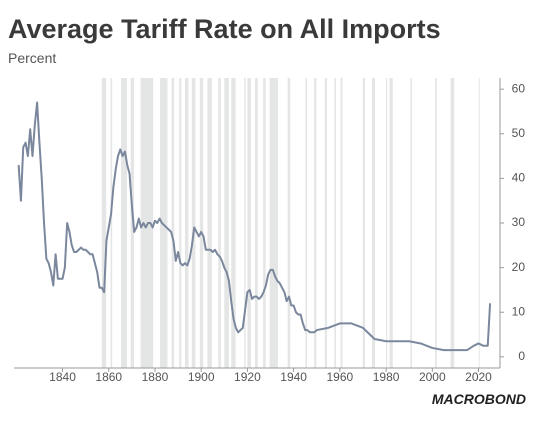 The height and width of the screenshot is (422, 535). What do you see at coordinates (201, 377) in the screenshot?
I see `x-tick-label: 1900` at bounding box center [201, 377].